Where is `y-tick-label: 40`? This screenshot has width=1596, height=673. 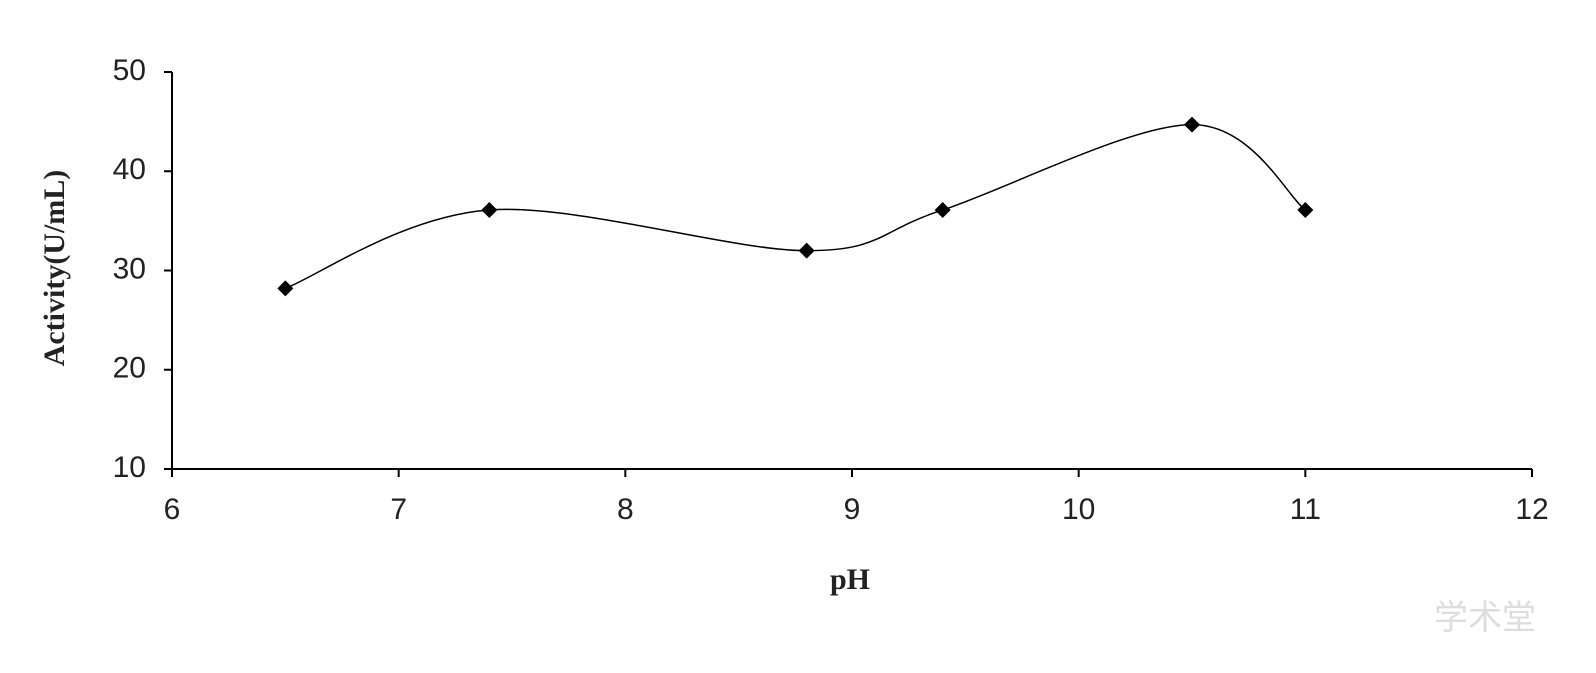 y-tick-label: 40 is located at coordinates (129, 169).